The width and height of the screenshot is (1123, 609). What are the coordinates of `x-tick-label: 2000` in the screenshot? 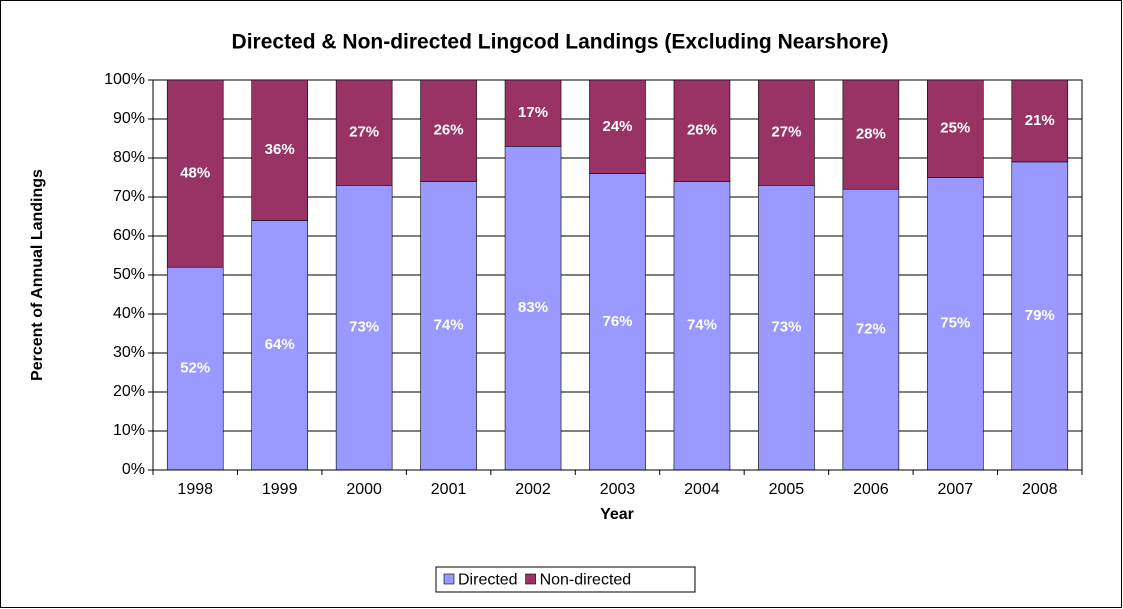 It's located at (364, 489).